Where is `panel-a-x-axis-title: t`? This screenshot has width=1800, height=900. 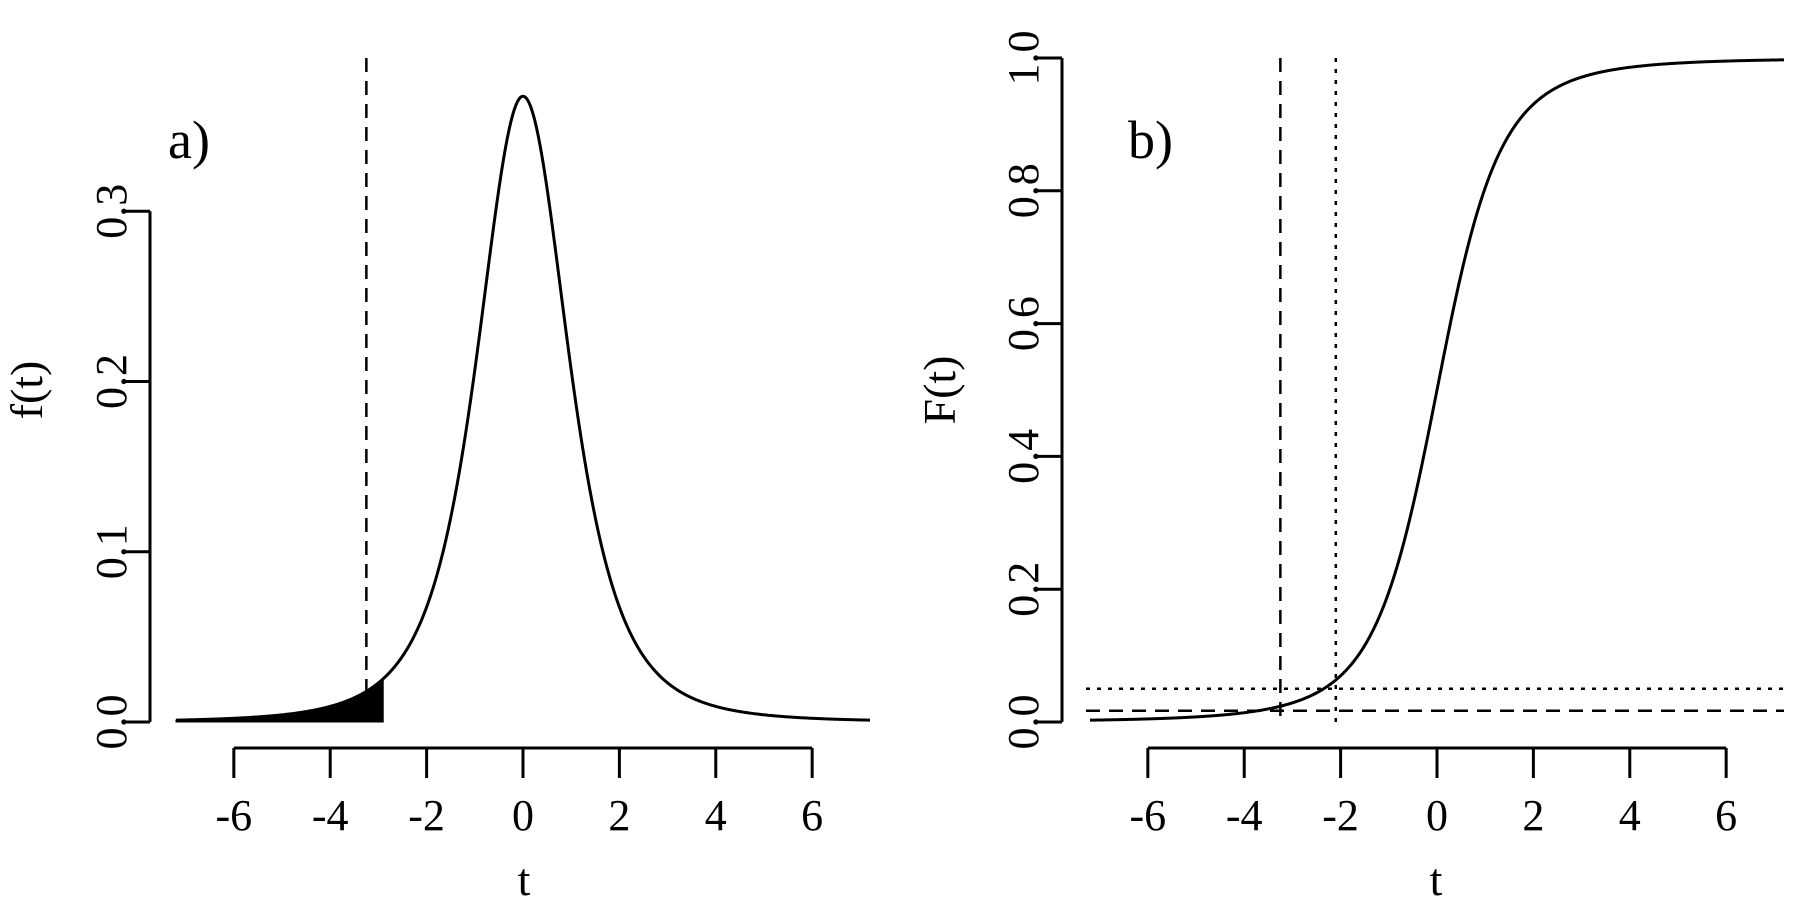
panel-a-x-axis-title: t is located at coordinates (524, 877).